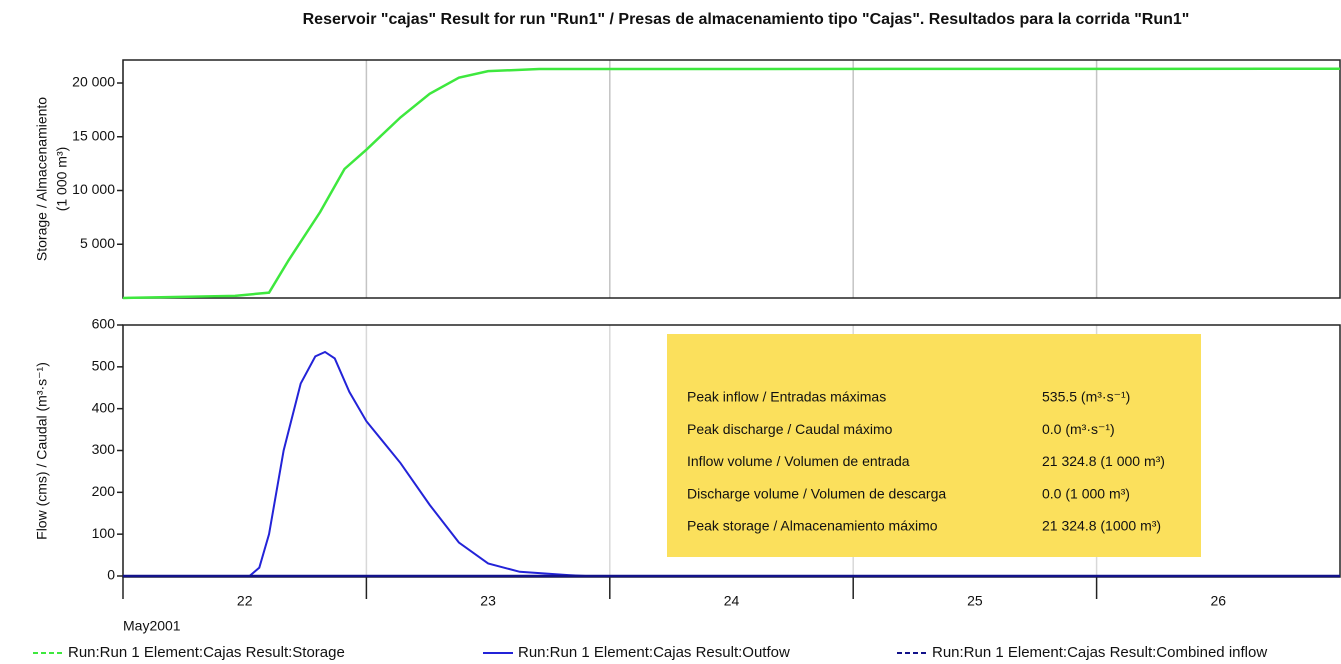 Image resolution: width=1341 pixels, height=664 pixels. What do you see at coordinates (654, 652) in the screenshot?
I see `legend-label: Run:Run 1 Element:Cajas Result:Outfow` at bounding box center [654, 652].